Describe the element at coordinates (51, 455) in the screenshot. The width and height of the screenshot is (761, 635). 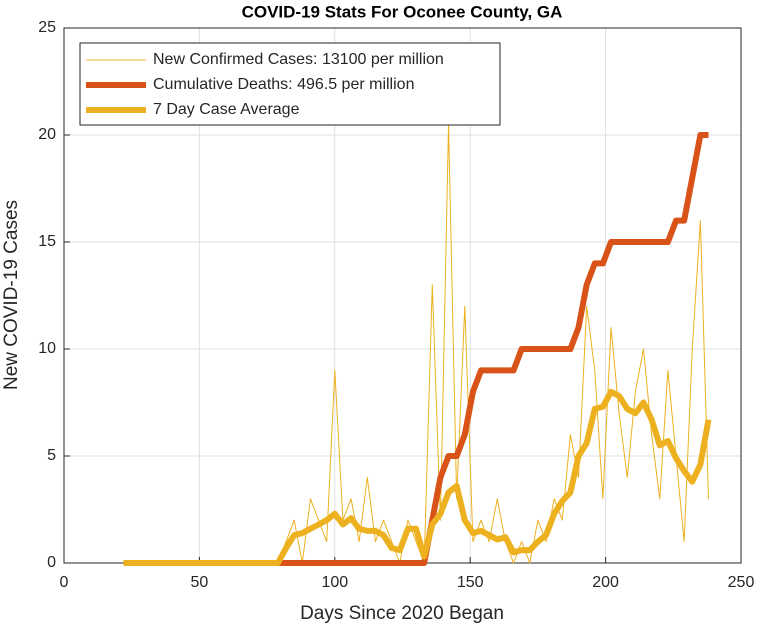
I see `y-tick-label: 5` at that location.